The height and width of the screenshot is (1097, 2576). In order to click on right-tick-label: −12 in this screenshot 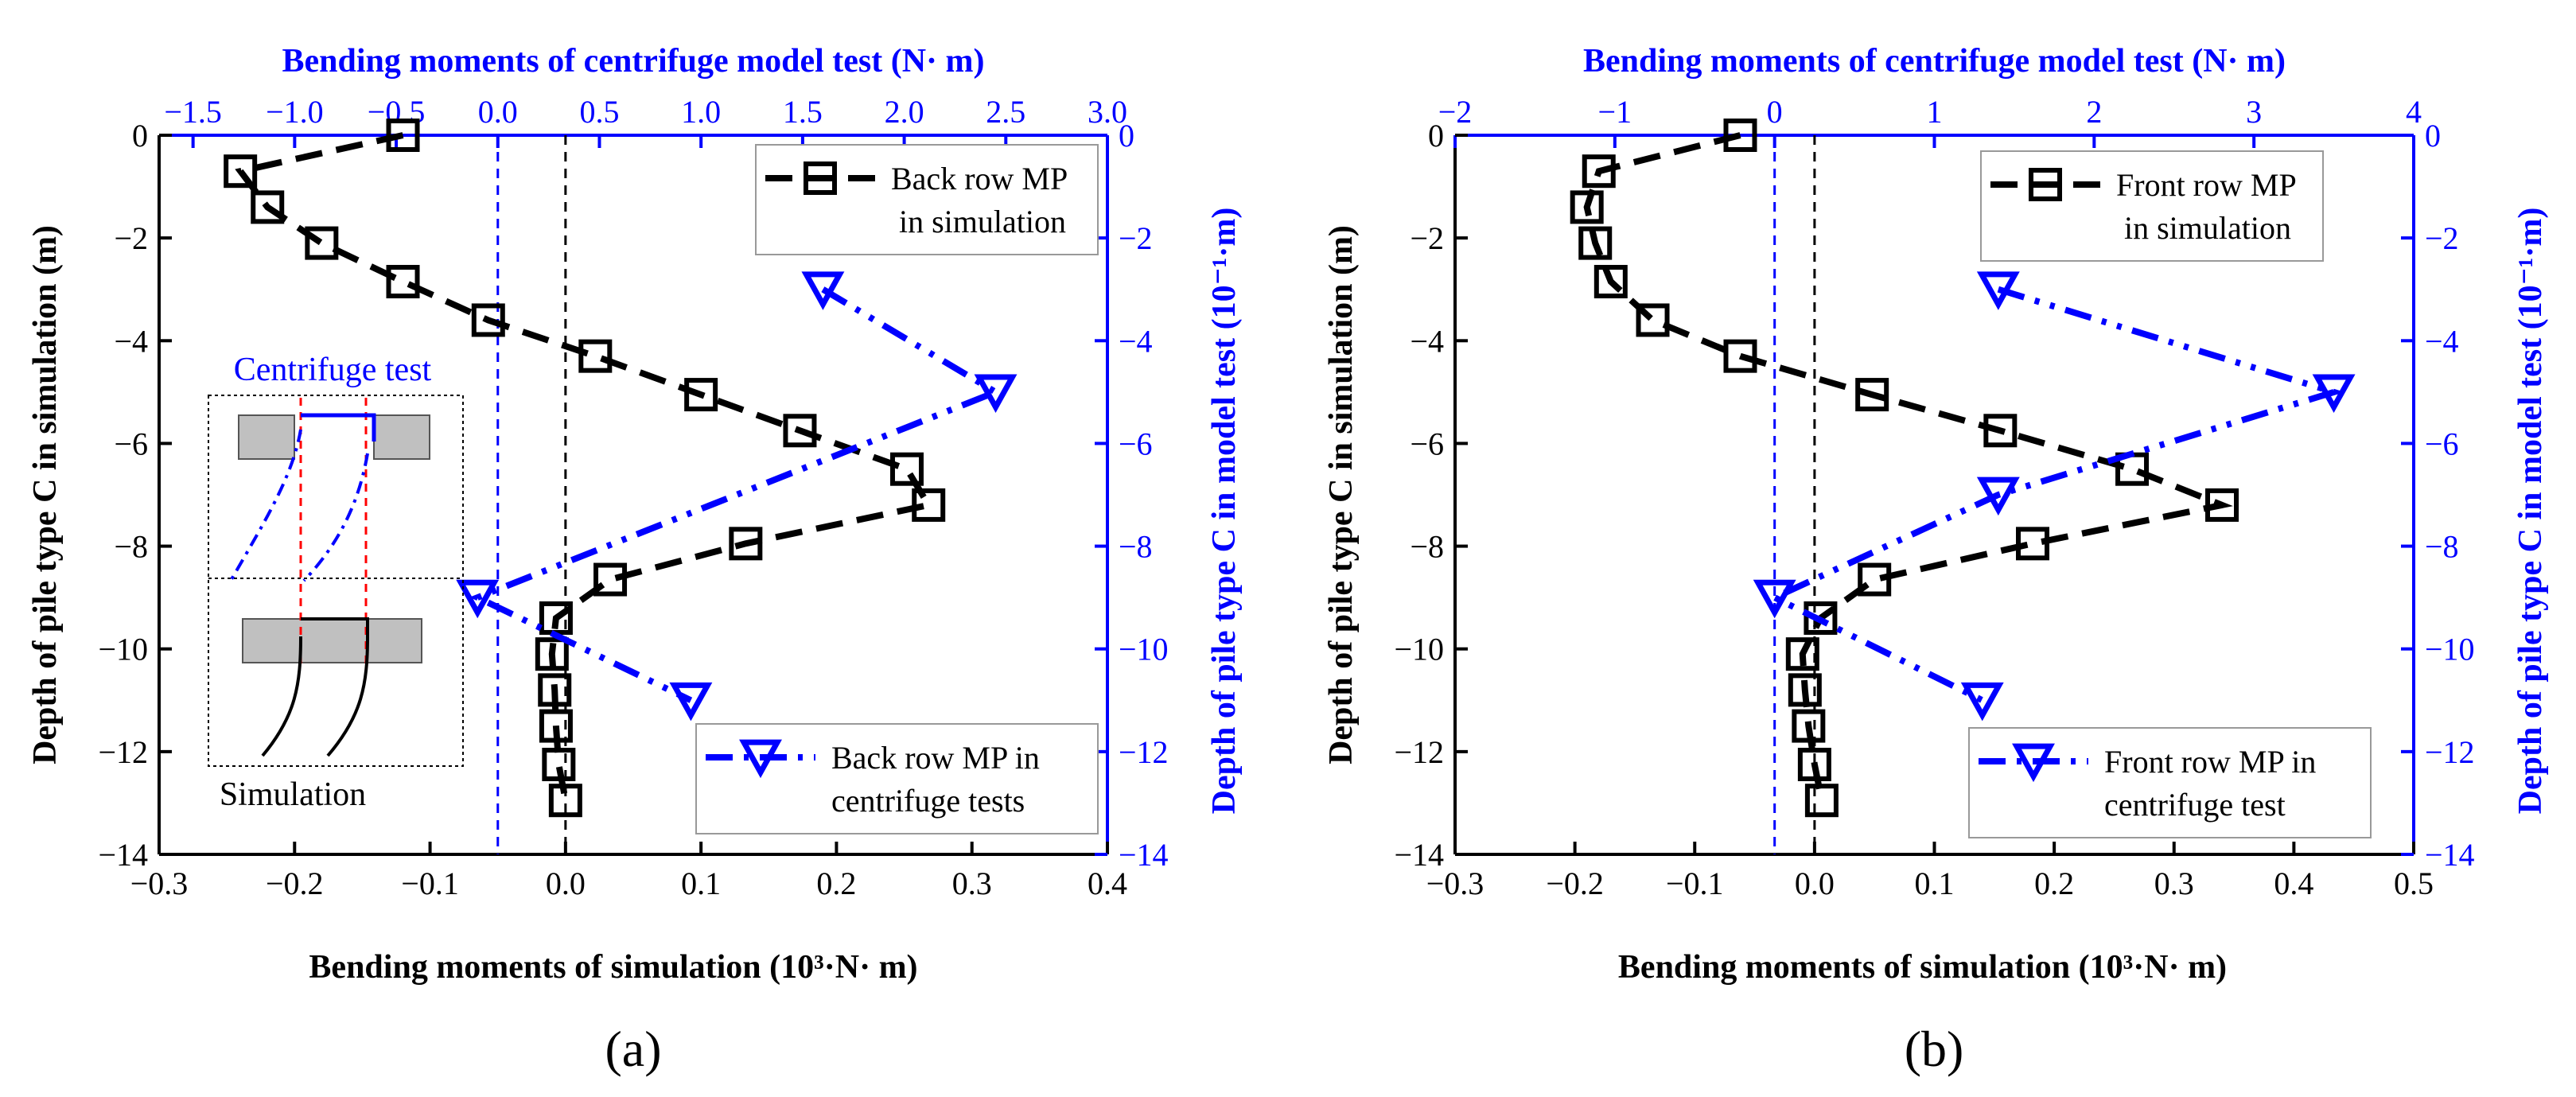, I will do `click(2450, 752)`.